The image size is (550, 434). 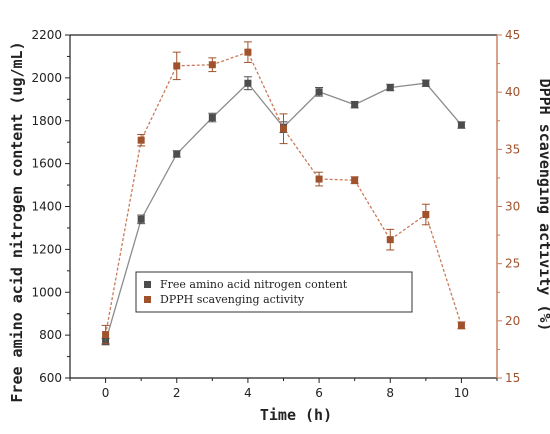 I want to click on y-right-tick-label: 35, so click(x=512, y=149).